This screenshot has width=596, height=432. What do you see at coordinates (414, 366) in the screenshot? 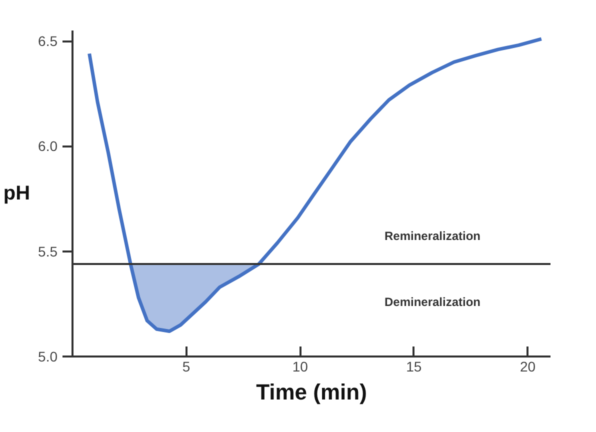
I see `x-tick-label: 15` at bounding box center [414, 366].